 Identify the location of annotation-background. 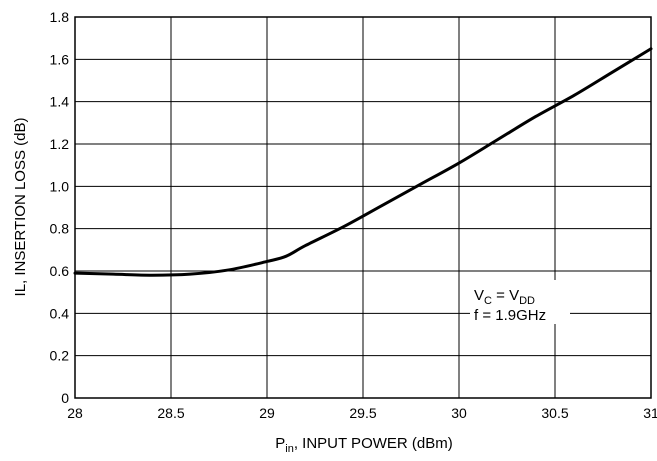
(520, 302).